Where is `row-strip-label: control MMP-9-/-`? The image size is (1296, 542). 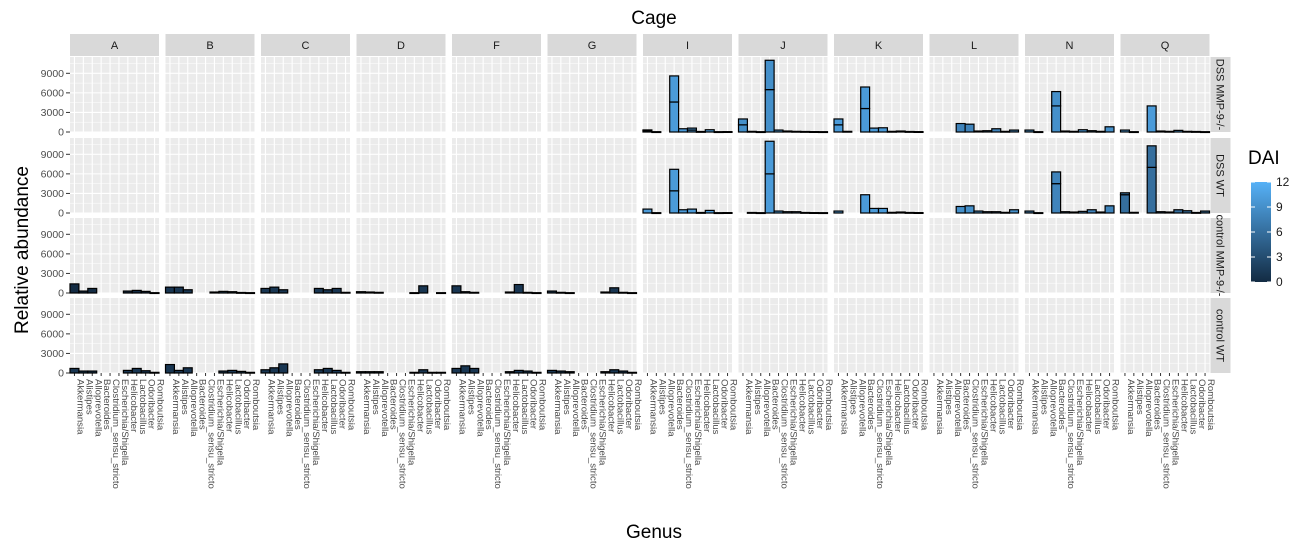 row-strip-label: control MMP-9-/- is located at coordinates (1220, 256).